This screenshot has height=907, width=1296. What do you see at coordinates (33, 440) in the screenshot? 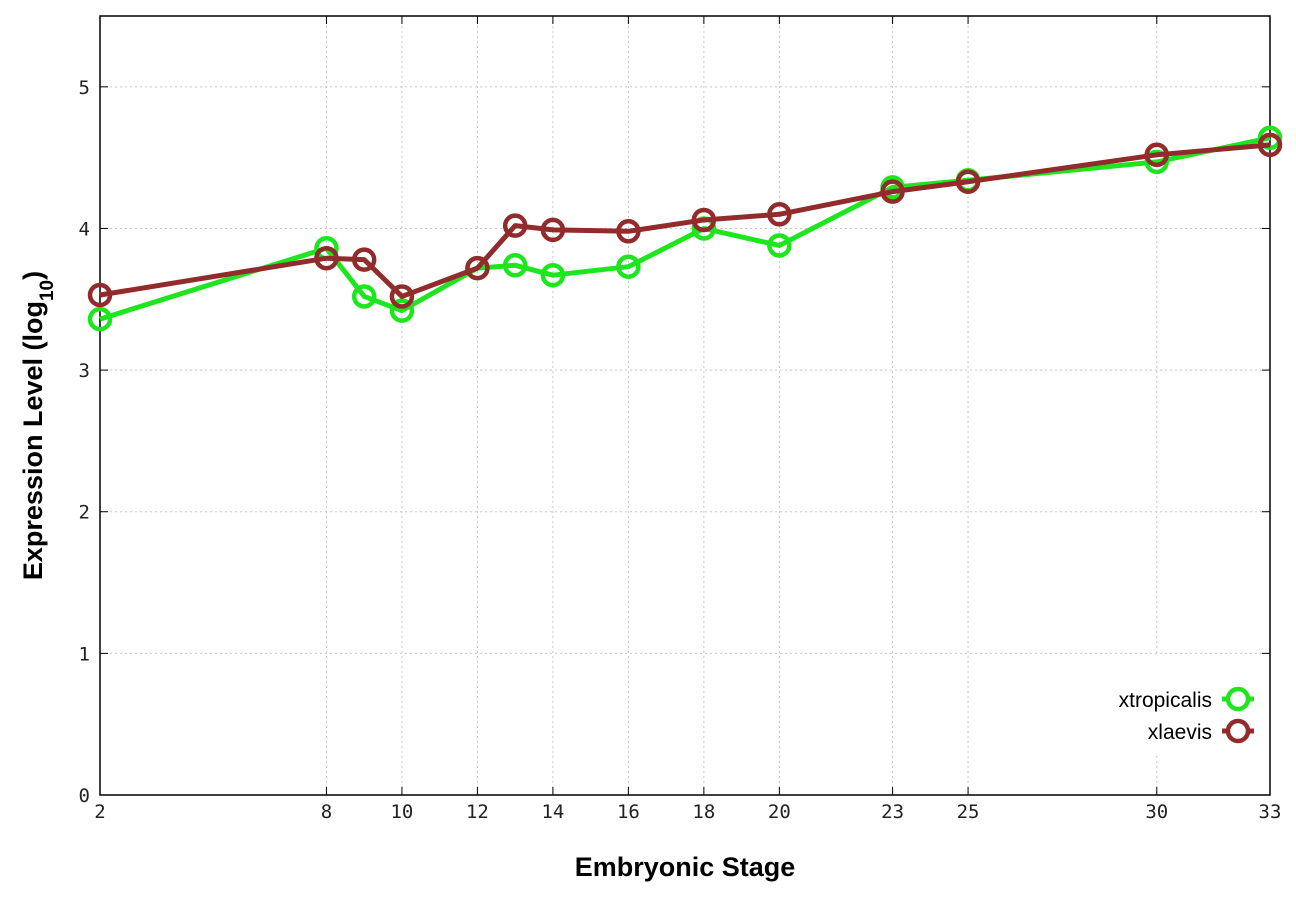
I see `y-axis-title-main: Expression Level (log` at bounding box center [33, 440].